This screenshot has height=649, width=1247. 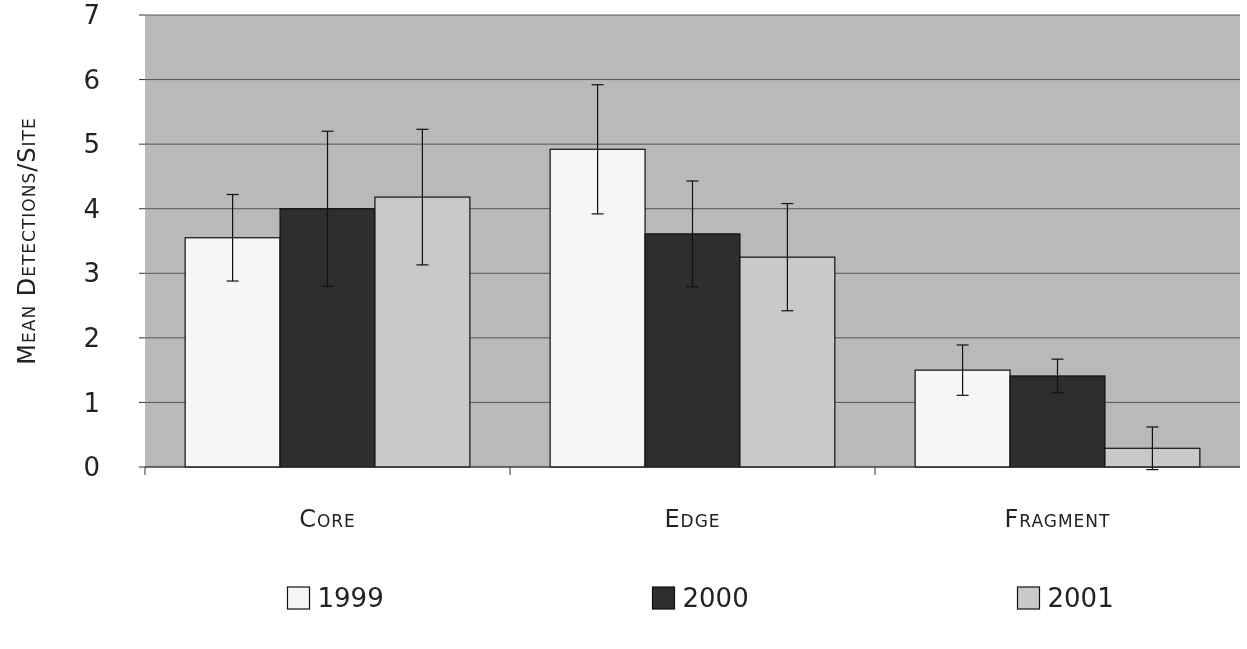 What do you see at coordinates (1080, 598) in the screenshot?
I see `legend-label: 2001` at bounding box center [1080, 598].